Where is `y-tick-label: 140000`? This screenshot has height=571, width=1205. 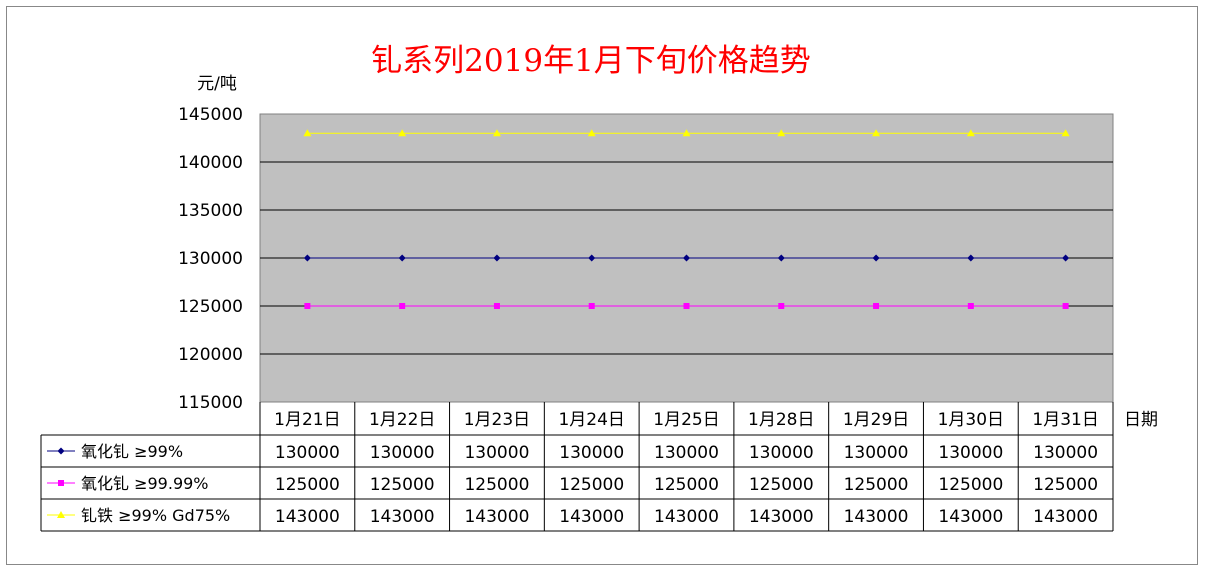
y-tick-label: 140000 is located at coordinates (210, 163).